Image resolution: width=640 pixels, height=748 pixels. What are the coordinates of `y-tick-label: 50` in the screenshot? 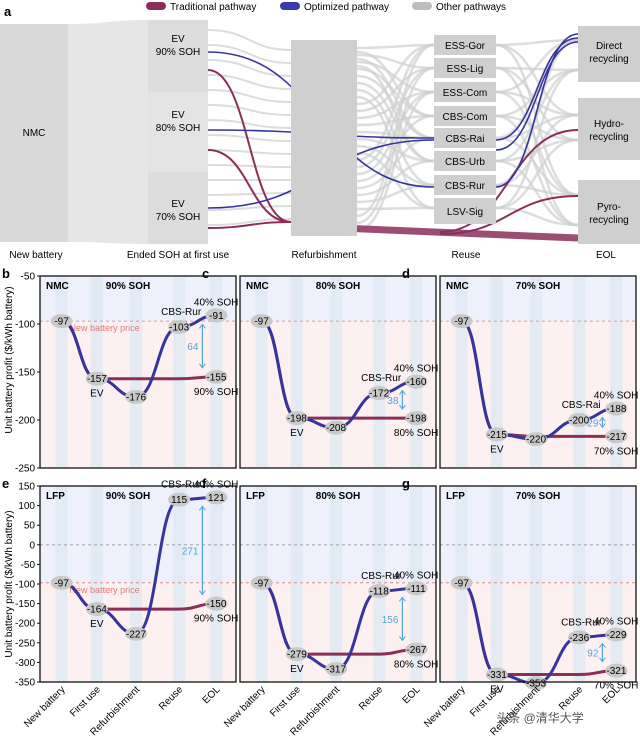 It's located at (30, 526).